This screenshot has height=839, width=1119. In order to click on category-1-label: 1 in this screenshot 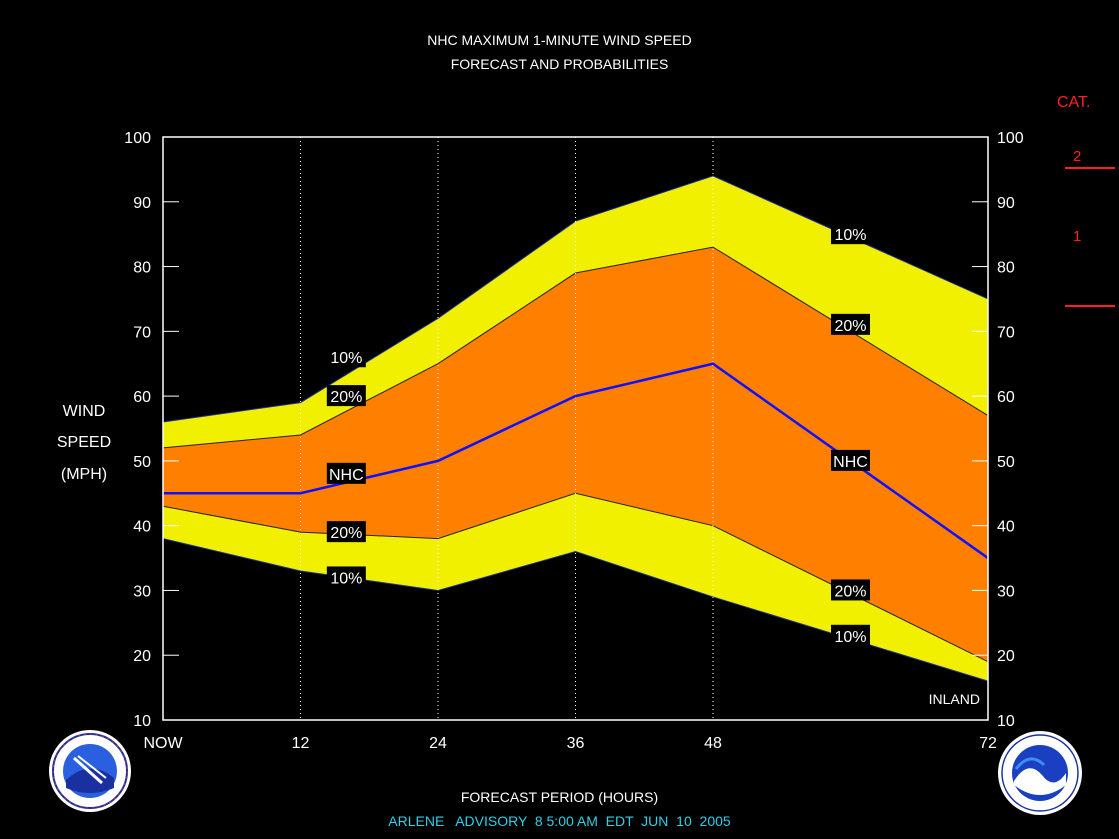, I will do `click(1077, 236)`.